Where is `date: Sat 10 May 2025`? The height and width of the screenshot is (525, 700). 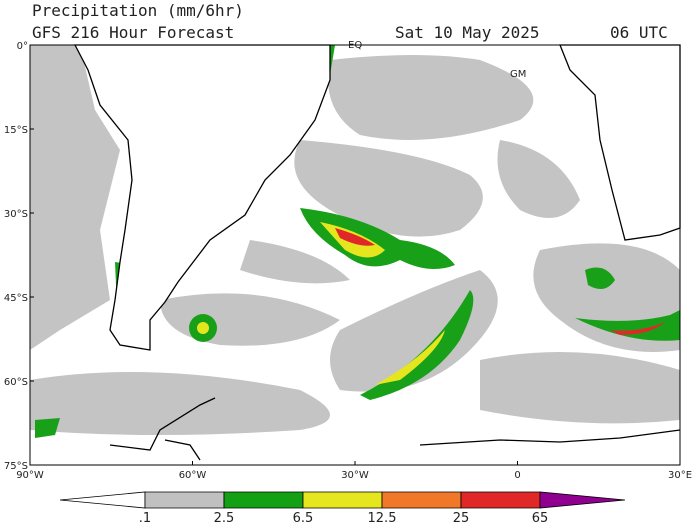
date: Sat 10 May 2025 is located at coordinates (467, 32).